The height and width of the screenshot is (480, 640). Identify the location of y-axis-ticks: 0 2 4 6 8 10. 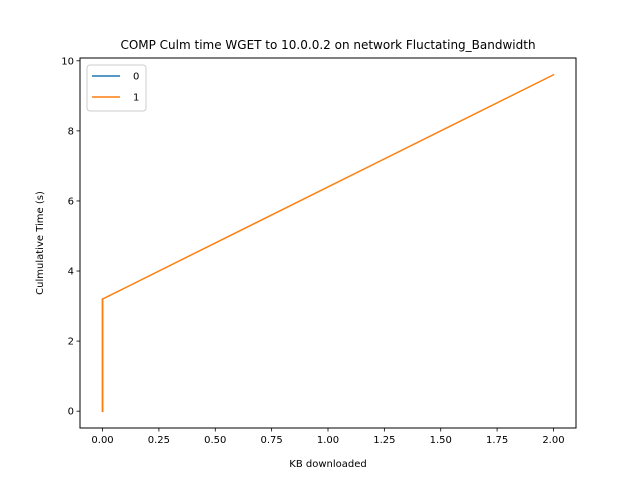
(70, 237).